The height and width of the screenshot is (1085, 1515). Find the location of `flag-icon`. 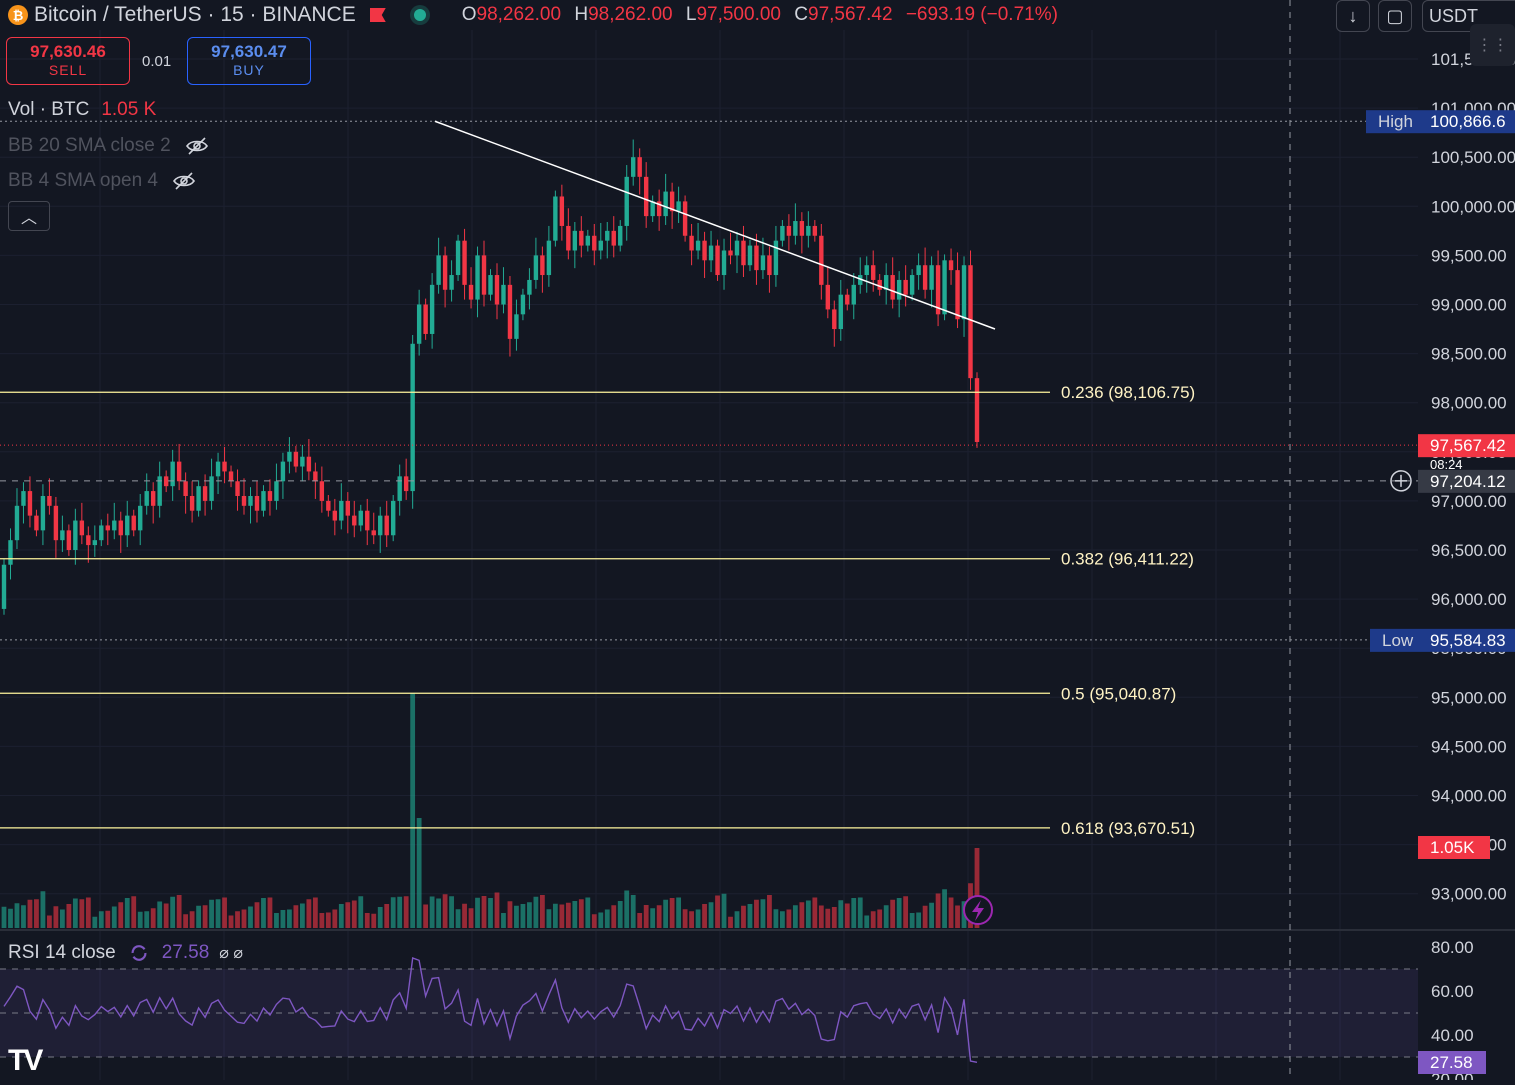

flag-icon is located at coordinates (377, 15).